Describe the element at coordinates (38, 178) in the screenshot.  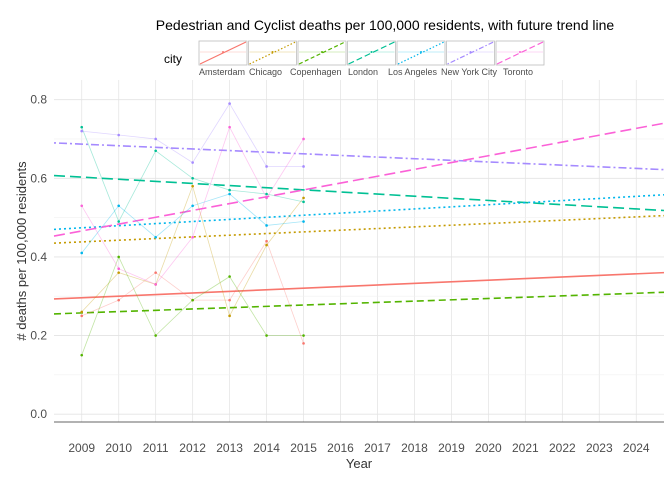
I see `y-tick-label: 0.6` at that location.